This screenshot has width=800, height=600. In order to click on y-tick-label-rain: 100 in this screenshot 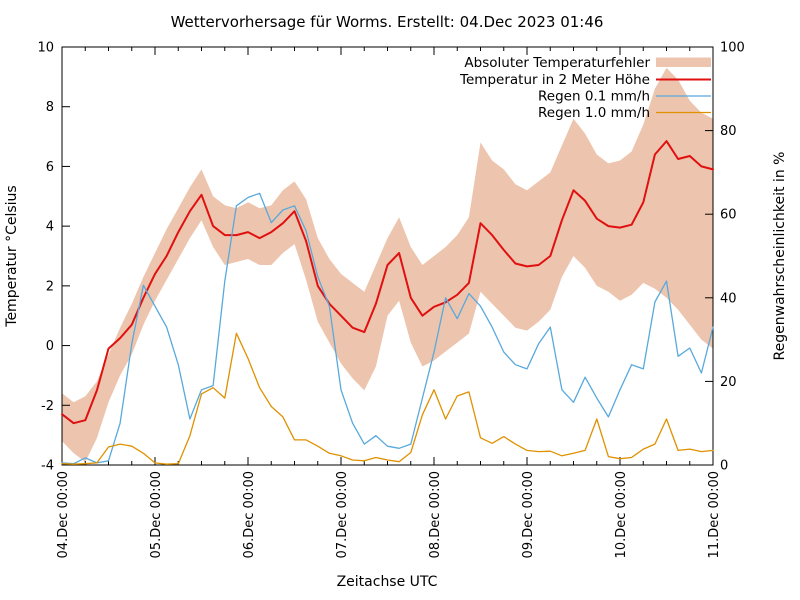, I will do `click(732, 48)`.